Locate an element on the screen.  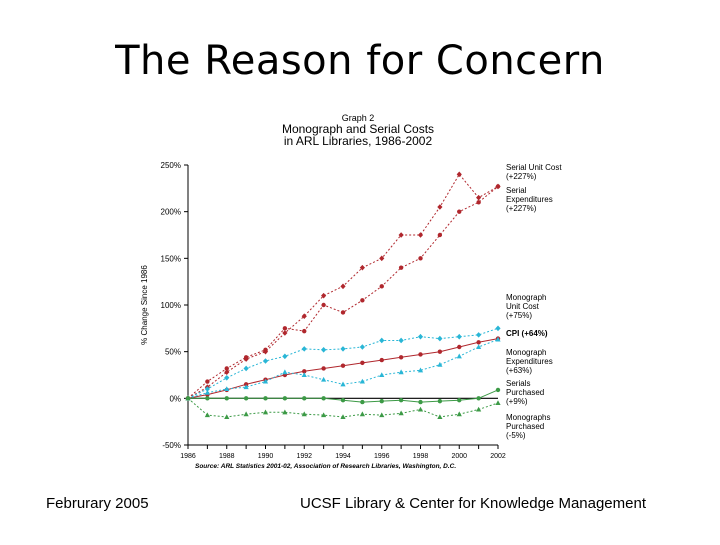
legend-label-line: (+227%) is located at coordinates (521, 176).